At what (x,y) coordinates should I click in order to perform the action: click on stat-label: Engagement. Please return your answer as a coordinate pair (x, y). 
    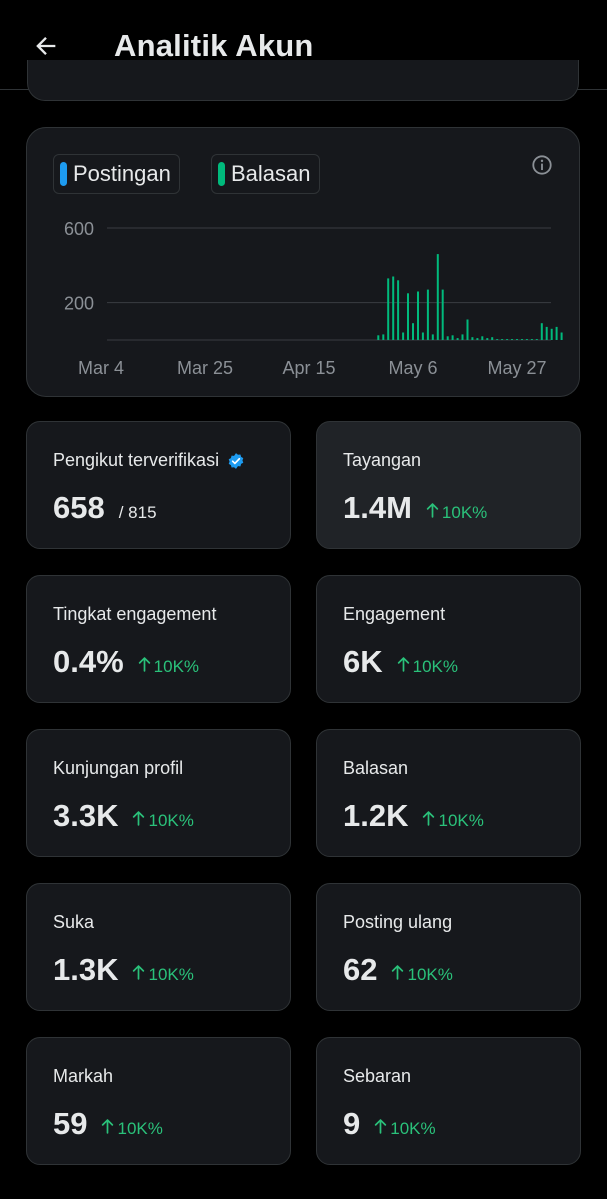
    Looking at the image, I should click on (394, 614).